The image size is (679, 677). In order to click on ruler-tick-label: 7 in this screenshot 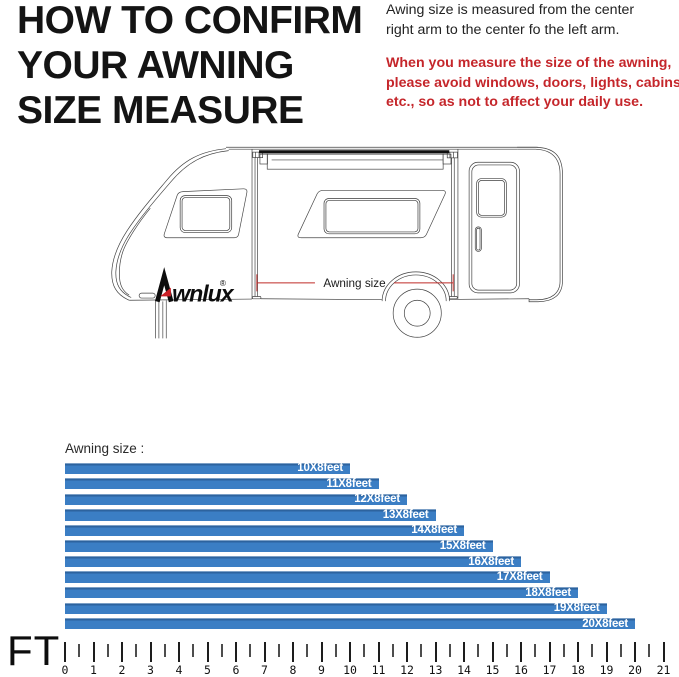, I will do `click(264, 670)`.